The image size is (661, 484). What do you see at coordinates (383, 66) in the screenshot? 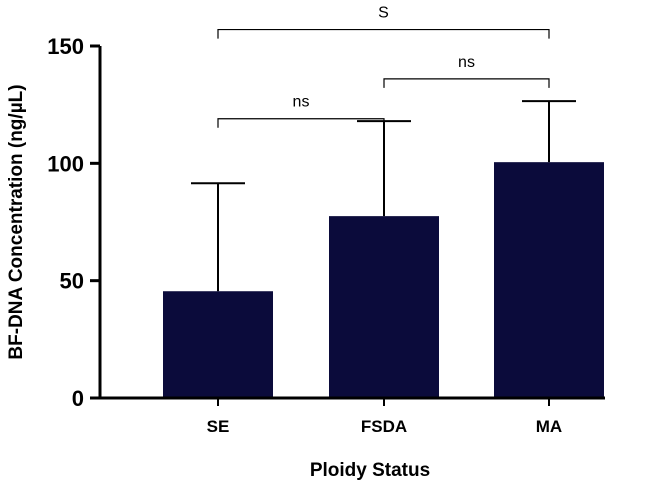
I see `significance-brackets-layer: ns ns S` at bounding box center [383, 66].